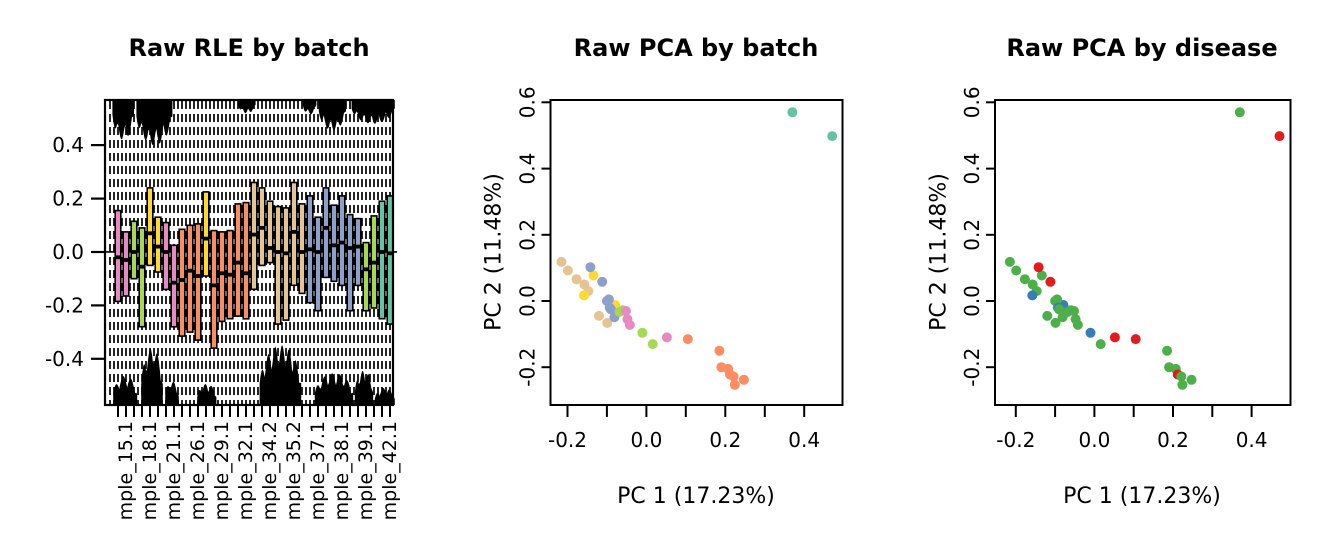  What do you see at coordinates (270, 470) in the screenshot?
I see `sample-label: mple_34.2` at bounding box center [270, 470].